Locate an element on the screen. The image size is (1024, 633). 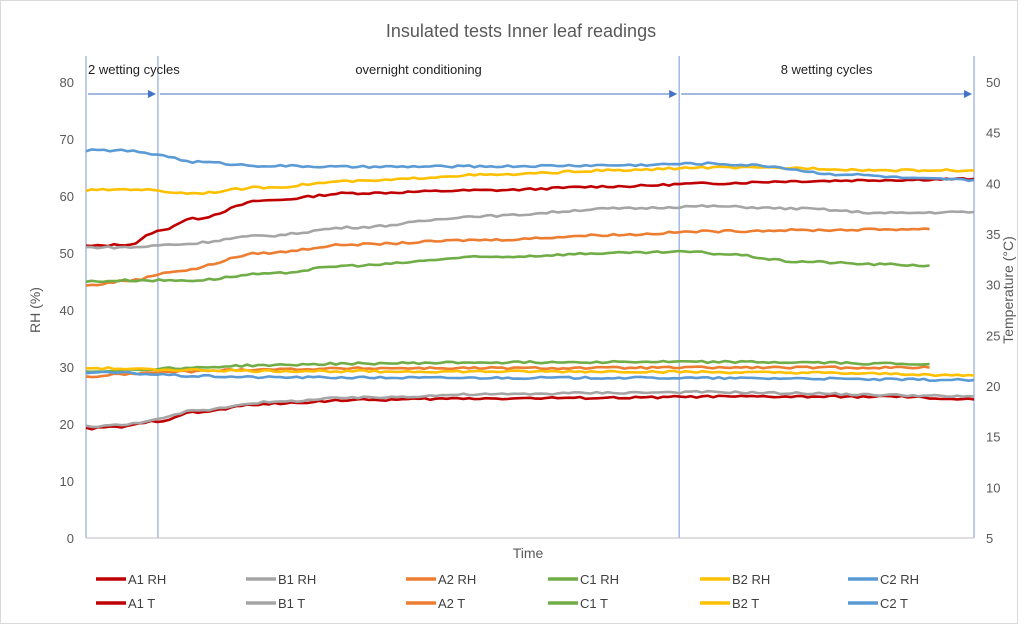
series-line-a1-t is located at coordinates (530, 412).